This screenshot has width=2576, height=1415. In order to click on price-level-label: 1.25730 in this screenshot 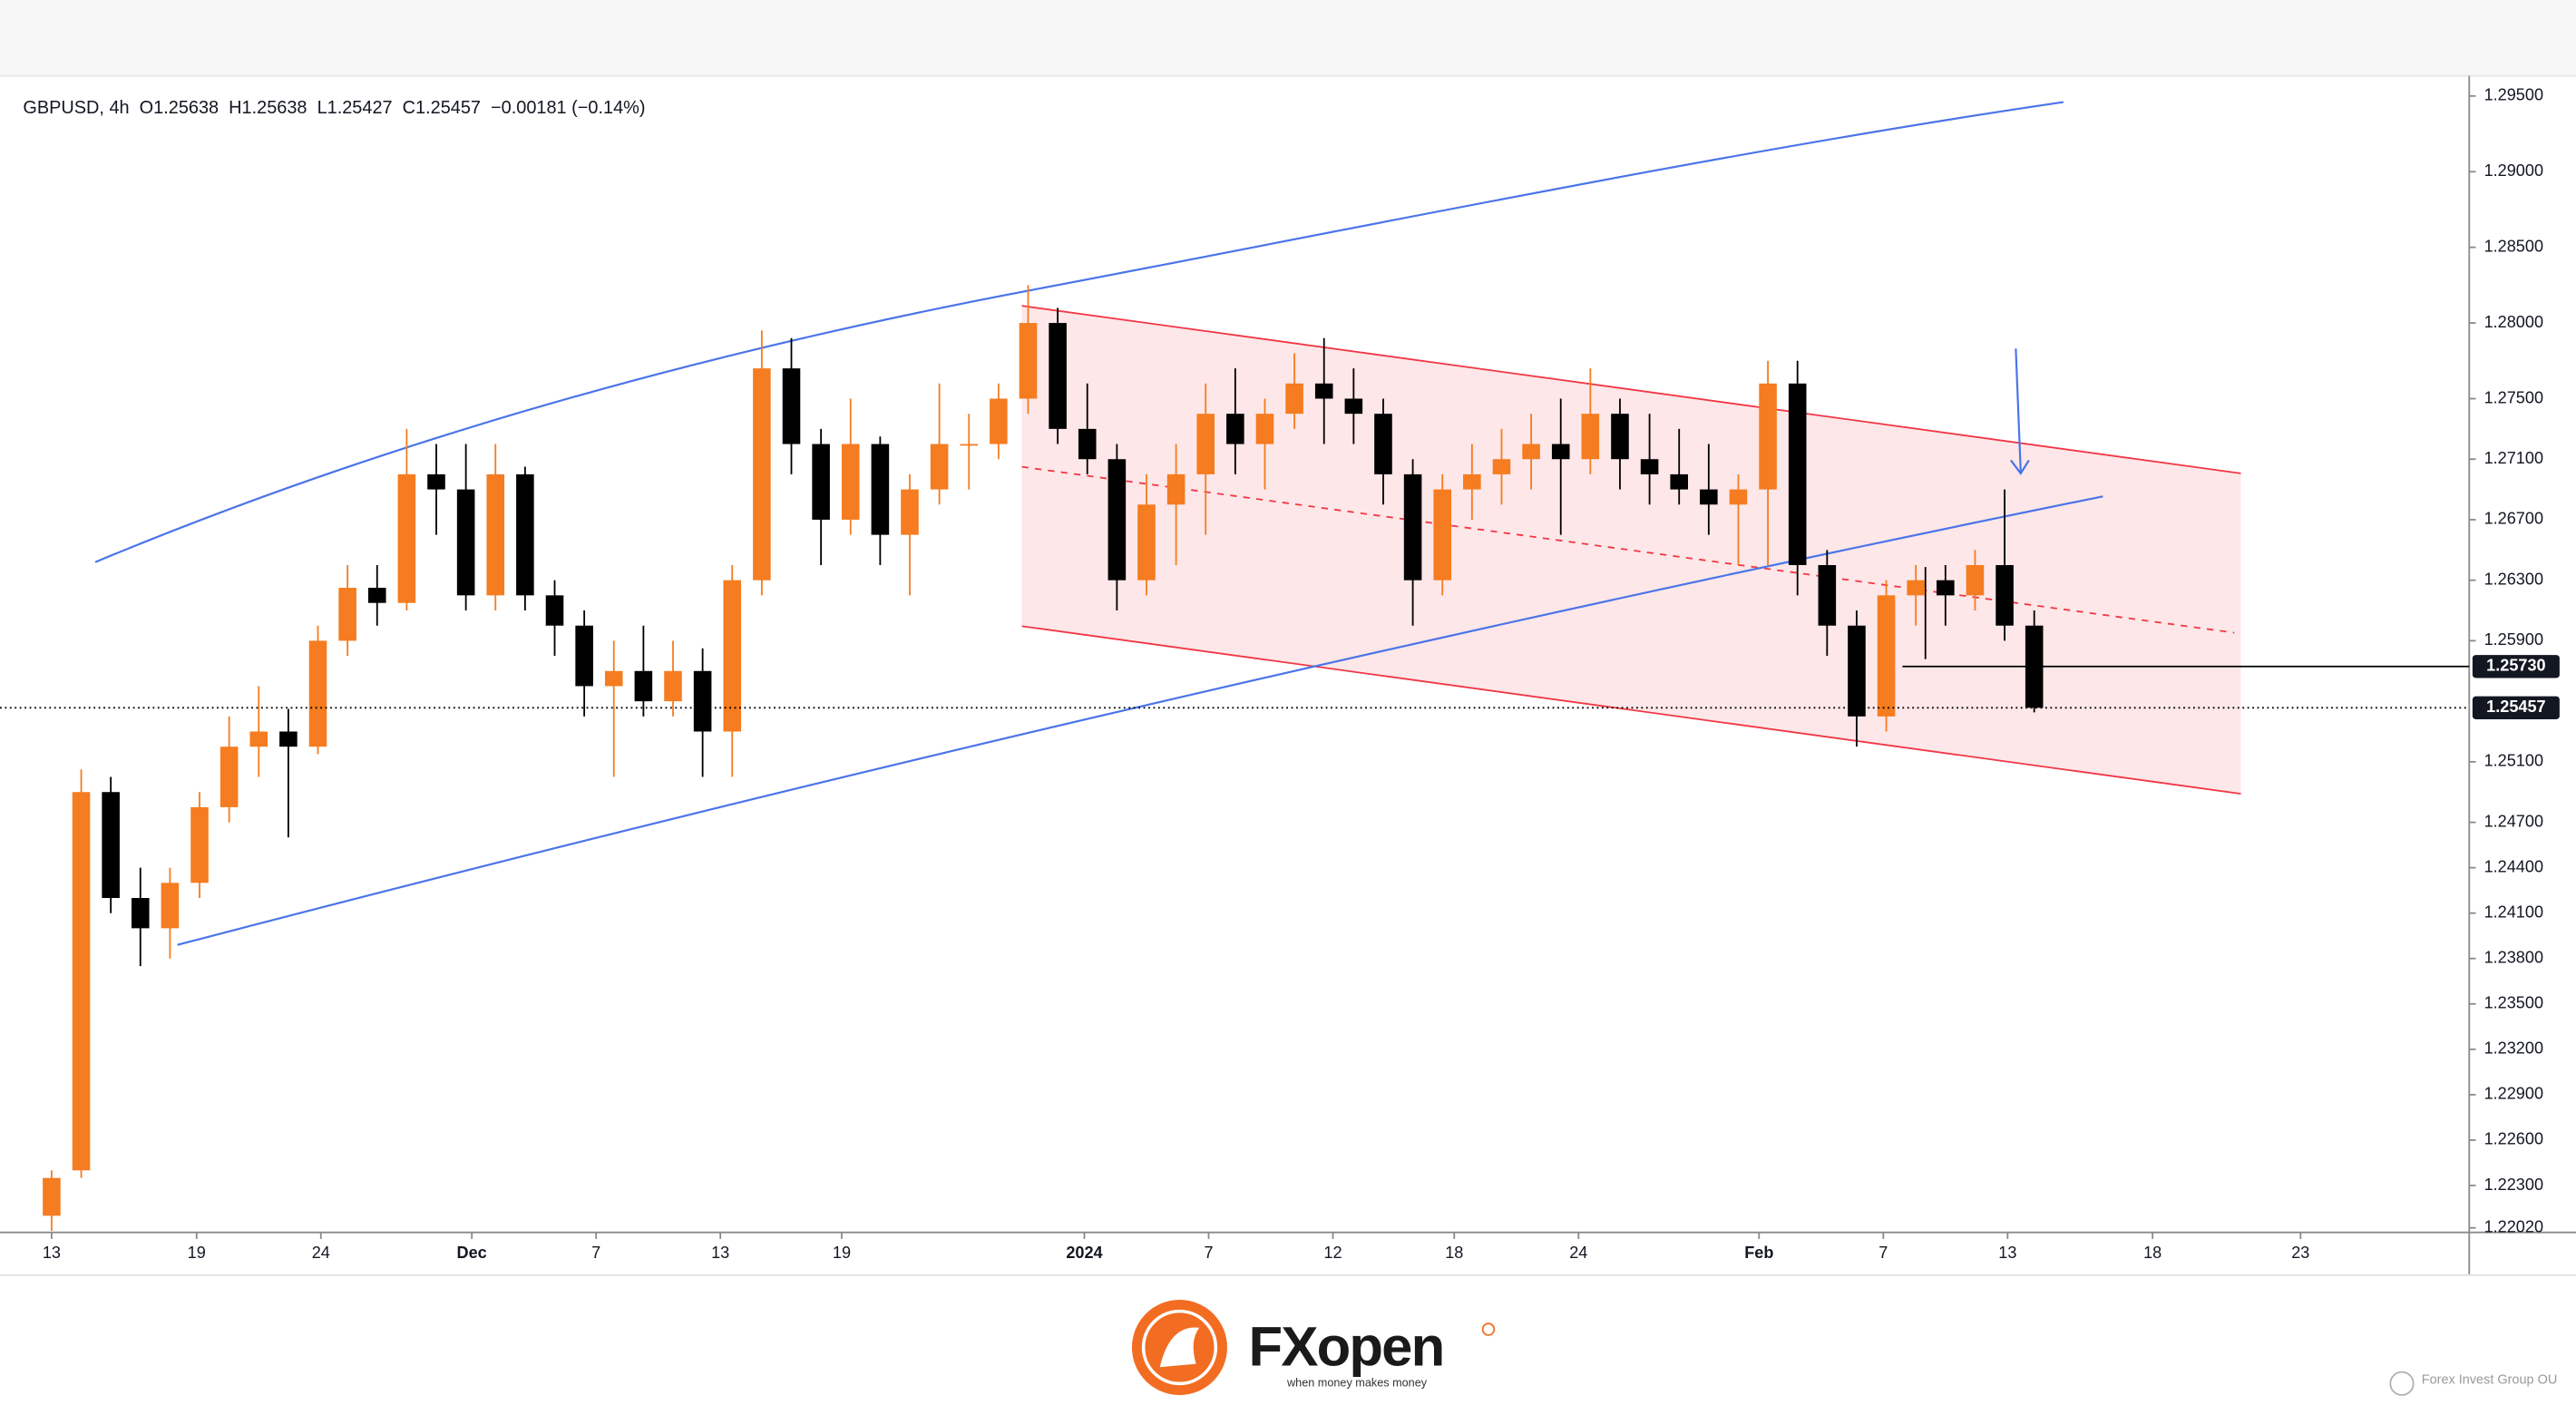, I will do `click(2515, 666)`.